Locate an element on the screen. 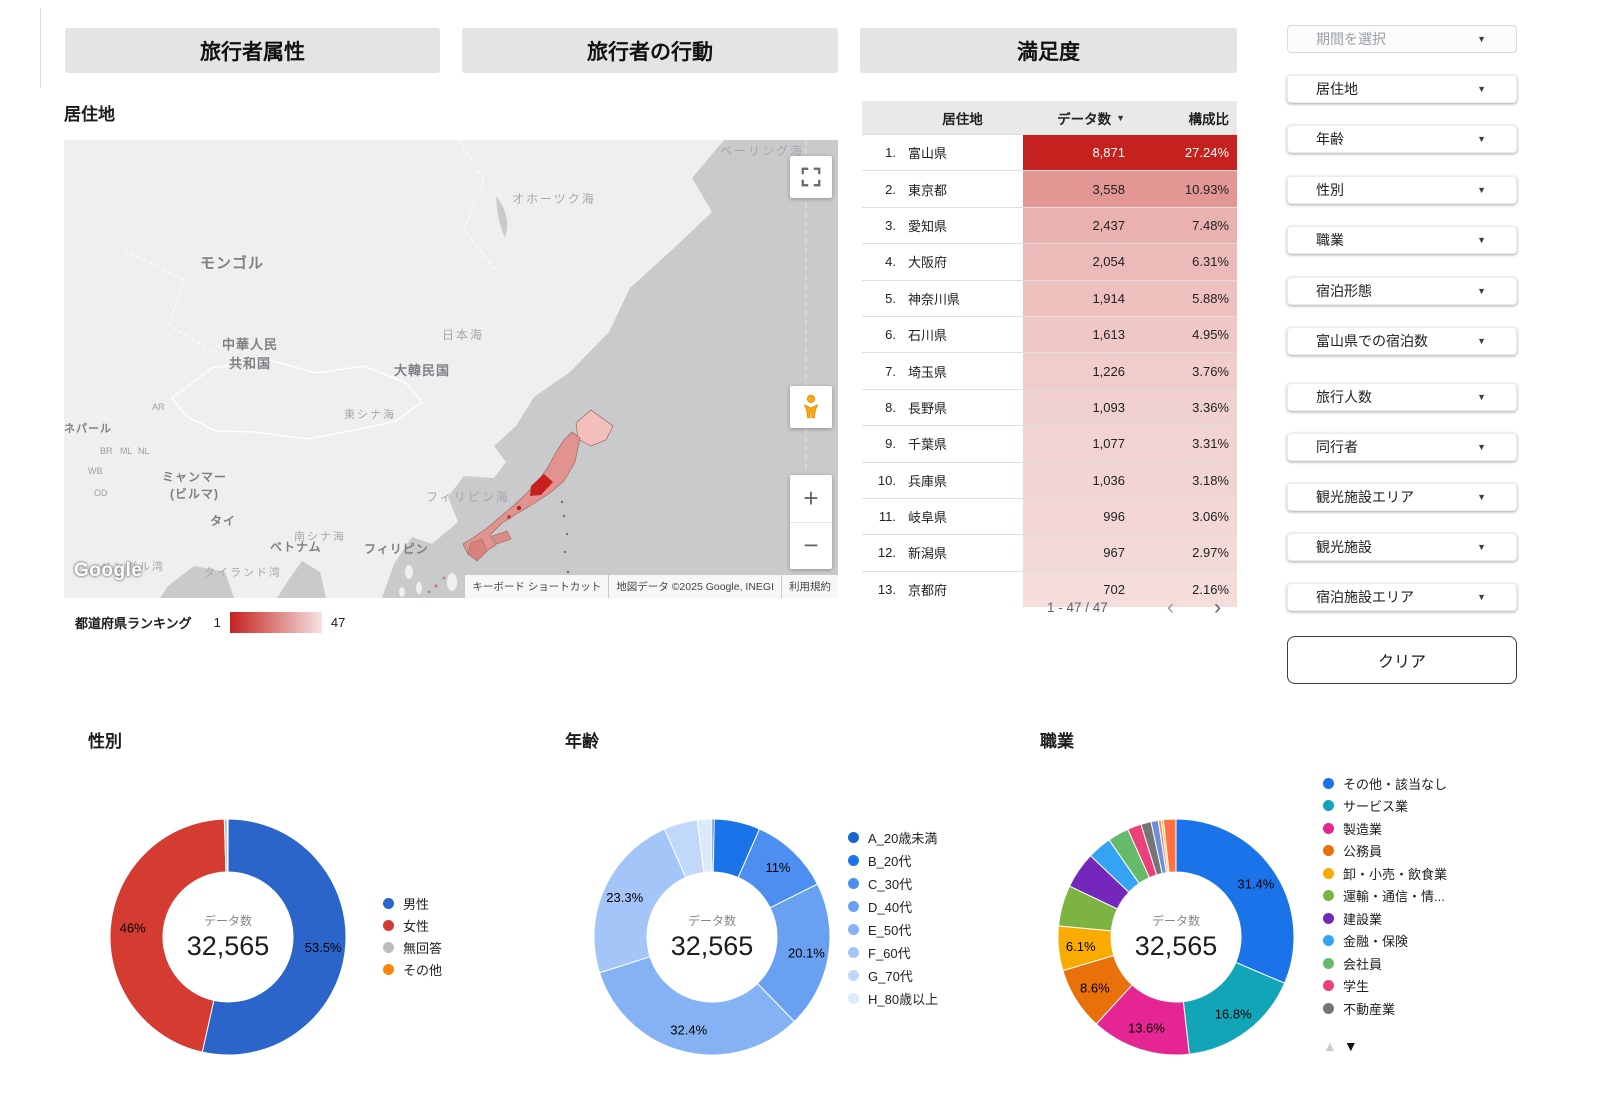 The image size is (1598, 1103). donut-slice-F_60代 is located at coordinates (640, 901).